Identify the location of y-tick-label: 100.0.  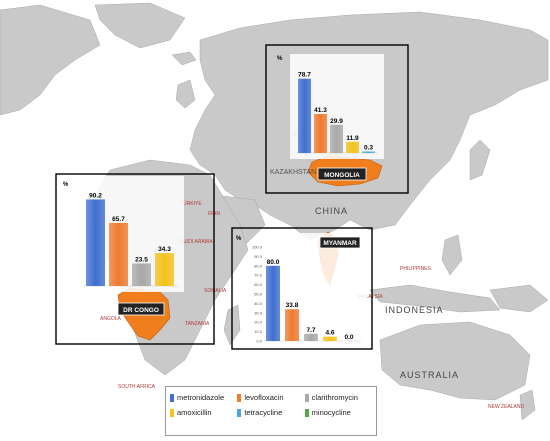
(257, 247).